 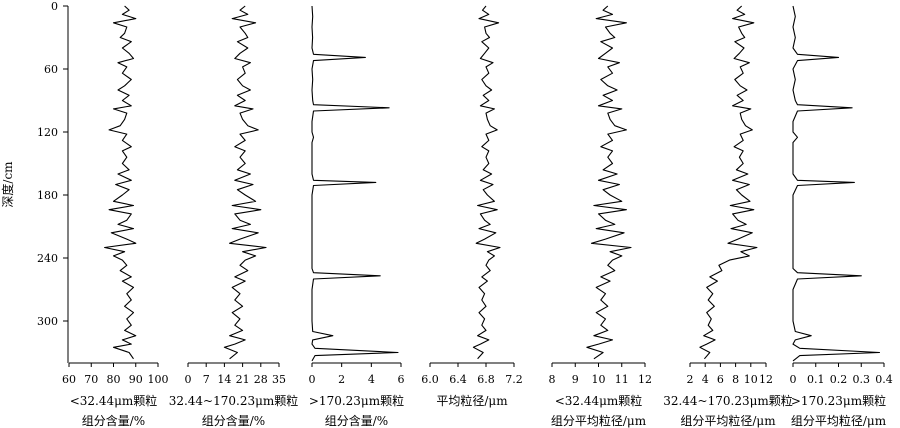 I want to click on x-tick-label: 28, so click(x=261, y=379).